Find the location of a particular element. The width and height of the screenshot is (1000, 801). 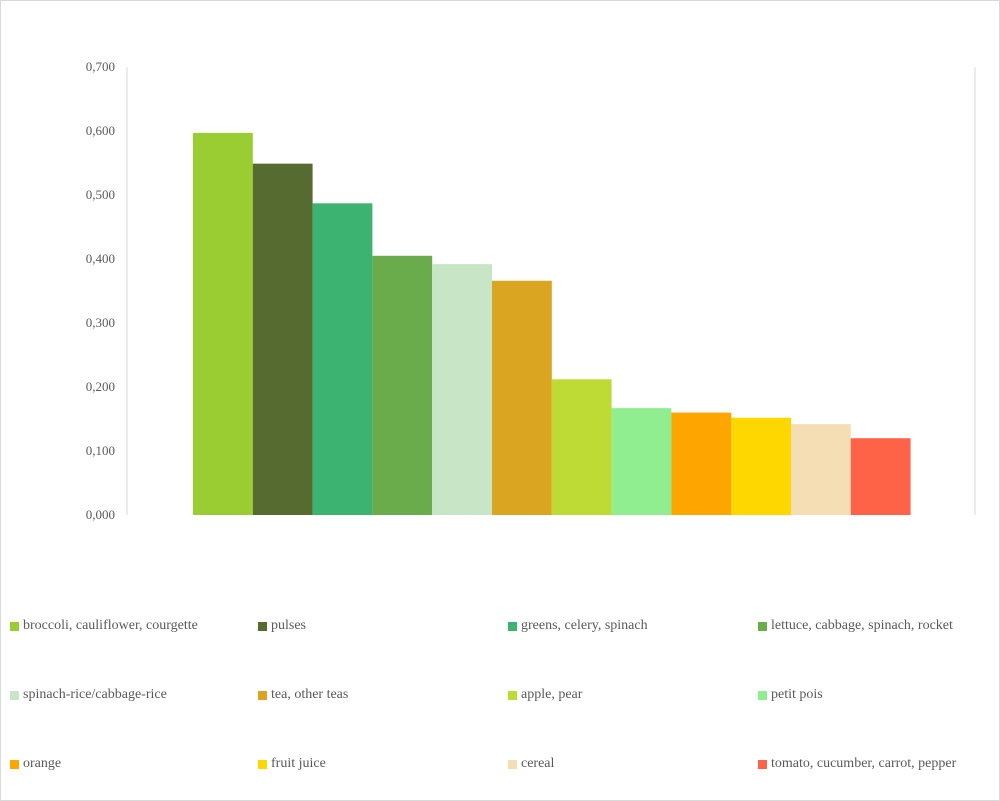

y-tick-label: 0,200 is located at coordinates (100, 386).